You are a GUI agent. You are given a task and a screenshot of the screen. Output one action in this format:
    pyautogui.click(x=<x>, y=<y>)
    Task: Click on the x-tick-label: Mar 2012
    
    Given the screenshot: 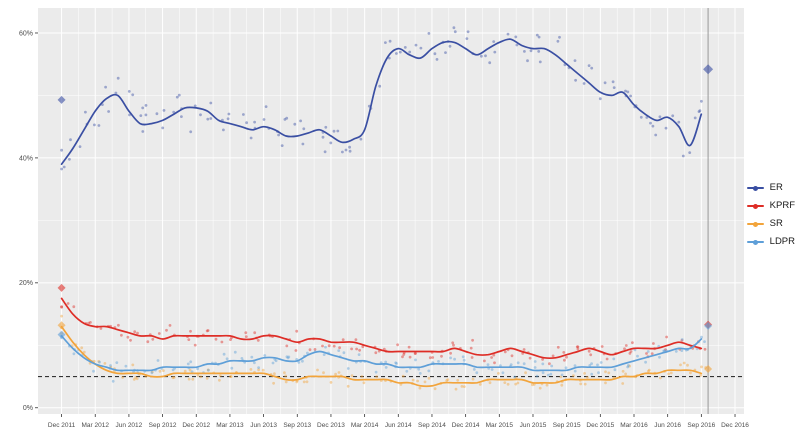 What is the action you would take?
    pyautogui.click(x=96, y=425)
    